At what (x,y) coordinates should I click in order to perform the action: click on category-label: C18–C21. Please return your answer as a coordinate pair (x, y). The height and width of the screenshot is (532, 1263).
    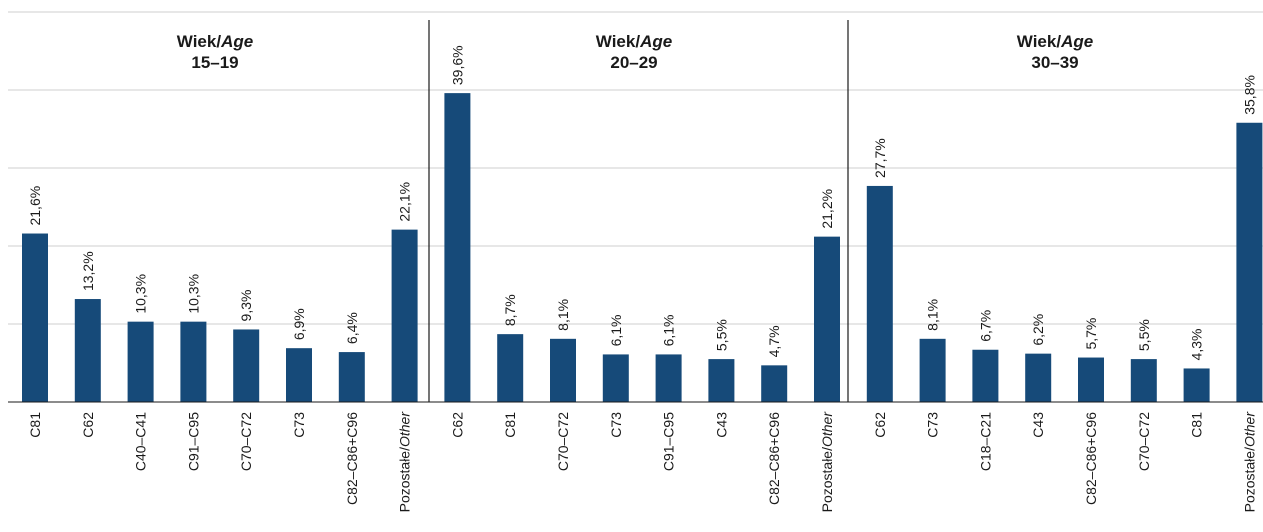
    Looking at the image, I should click on (985, 441).